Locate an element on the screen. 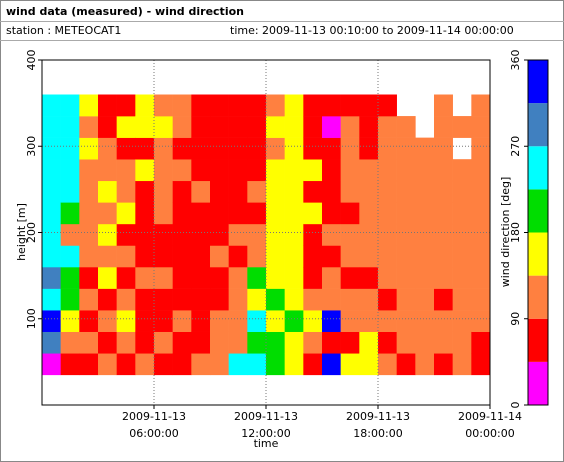 The width and height of the screenshot is (564, 462). colorbar-tick-label: 0 is located at coordinates (515, 405).